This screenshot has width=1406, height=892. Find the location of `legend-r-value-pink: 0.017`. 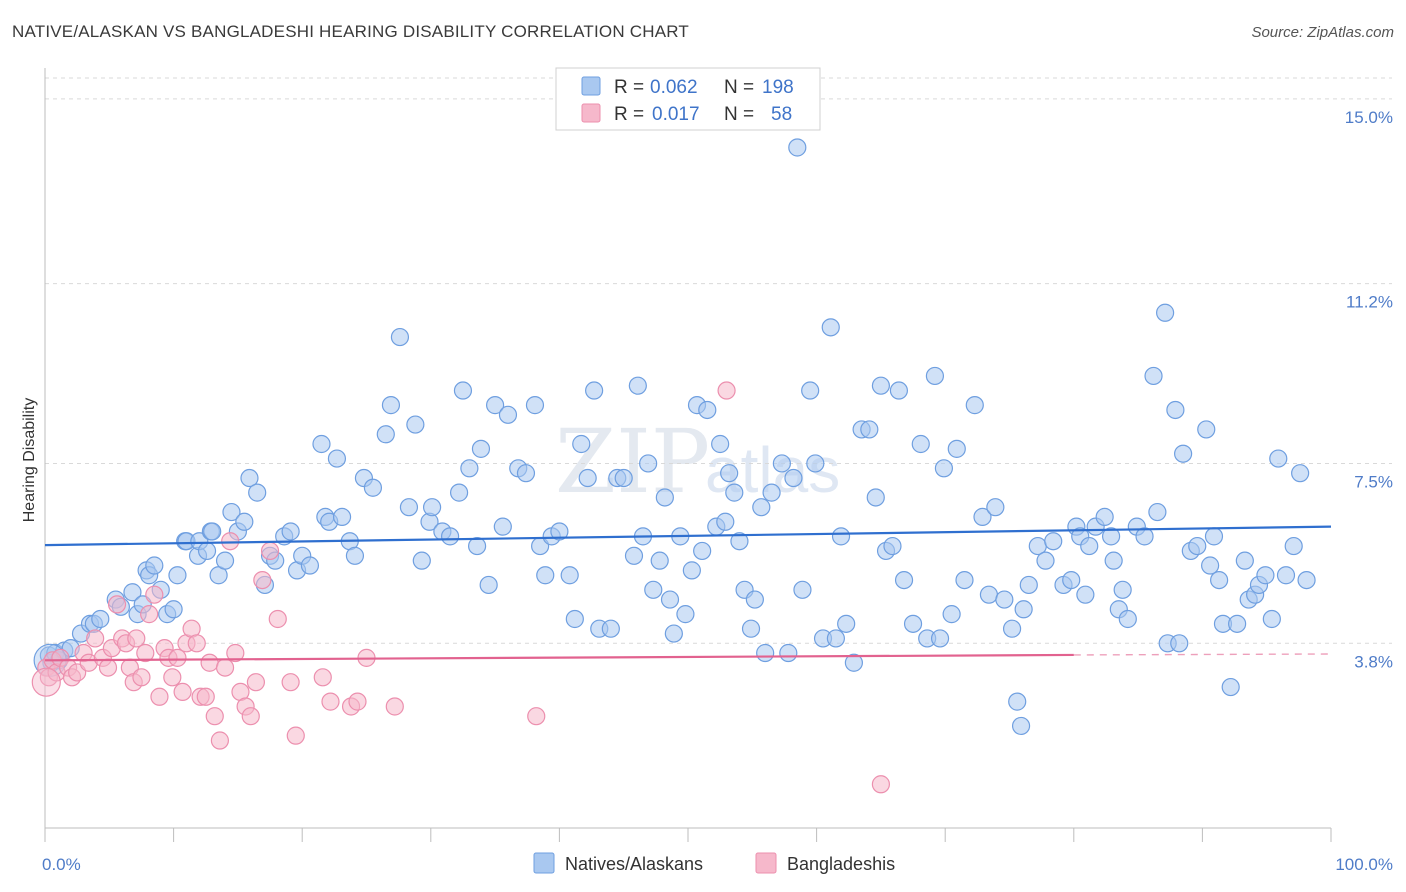

legend-r-value-pink: 0.017 is located at coordinates (676, 114).